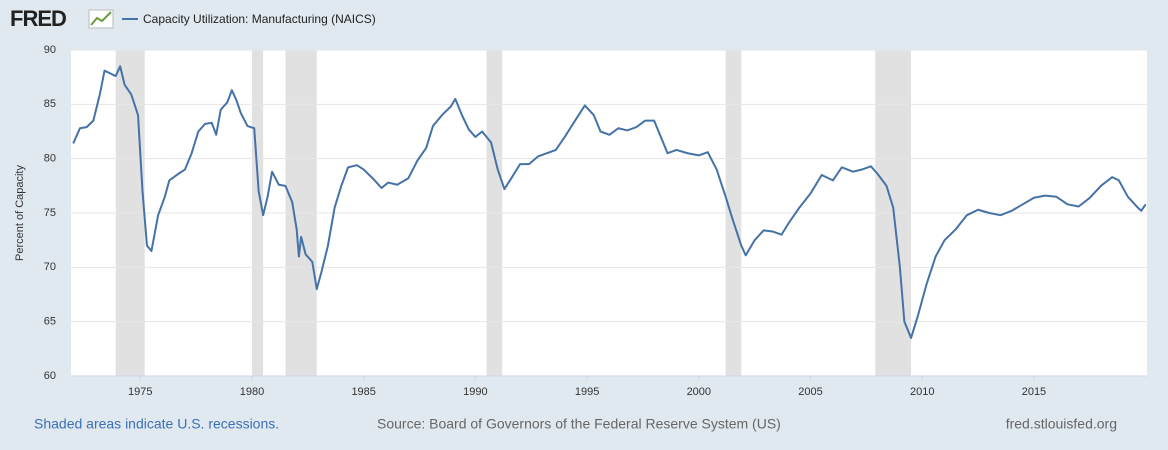 This screenshot has height=450, width=1168. What do you see at coordinates (50, 322) in the screenshot?
I see `y-tick-label: 65` at bounding box center [50, 322].